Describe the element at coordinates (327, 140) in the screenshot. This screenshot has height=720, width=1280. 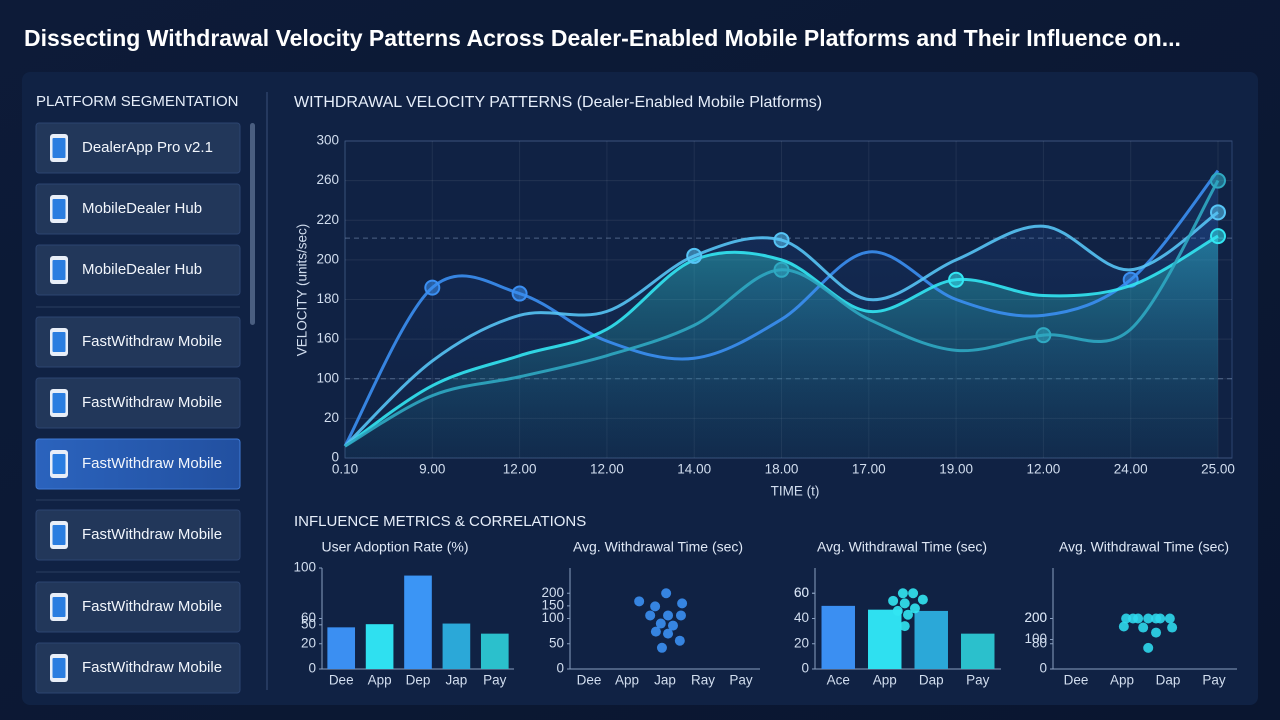
I see `y-tick-label: 300` at that location.